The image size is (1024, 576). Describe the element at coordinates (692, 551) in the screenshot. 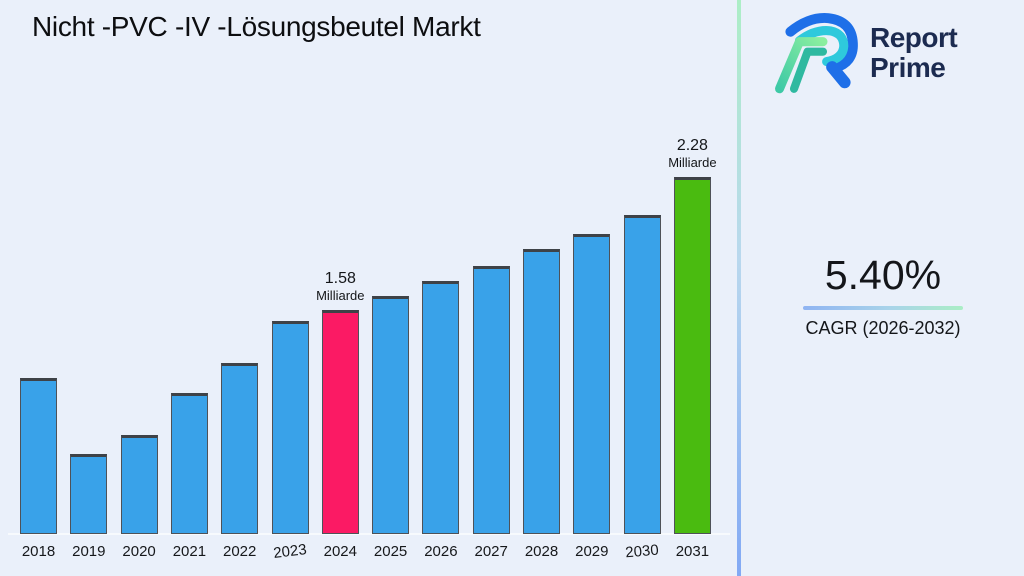

I see `x-tick-2031: 2031` at that location.